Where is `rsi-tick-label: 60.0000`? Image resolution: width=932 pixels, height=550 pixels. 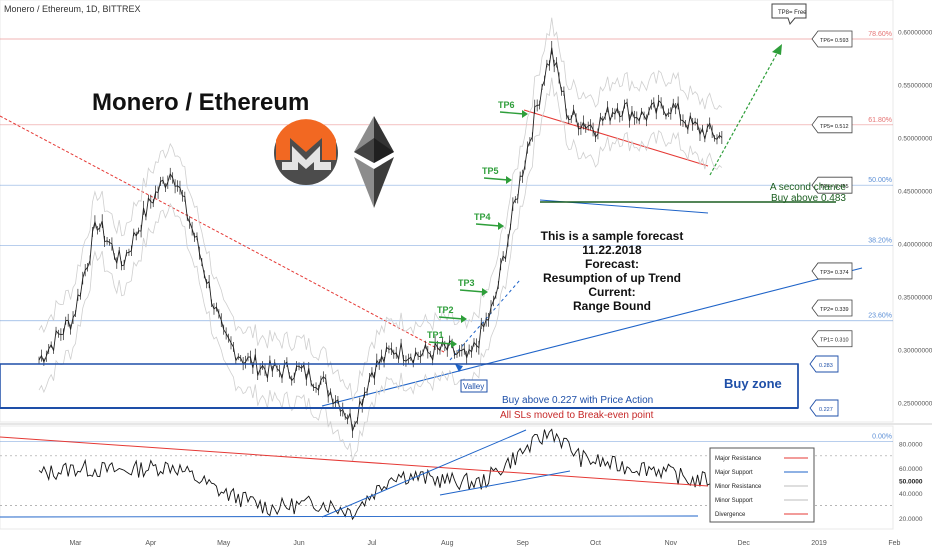
rsi-tick-label: 60.0000 is located at coordinates (911, 469).